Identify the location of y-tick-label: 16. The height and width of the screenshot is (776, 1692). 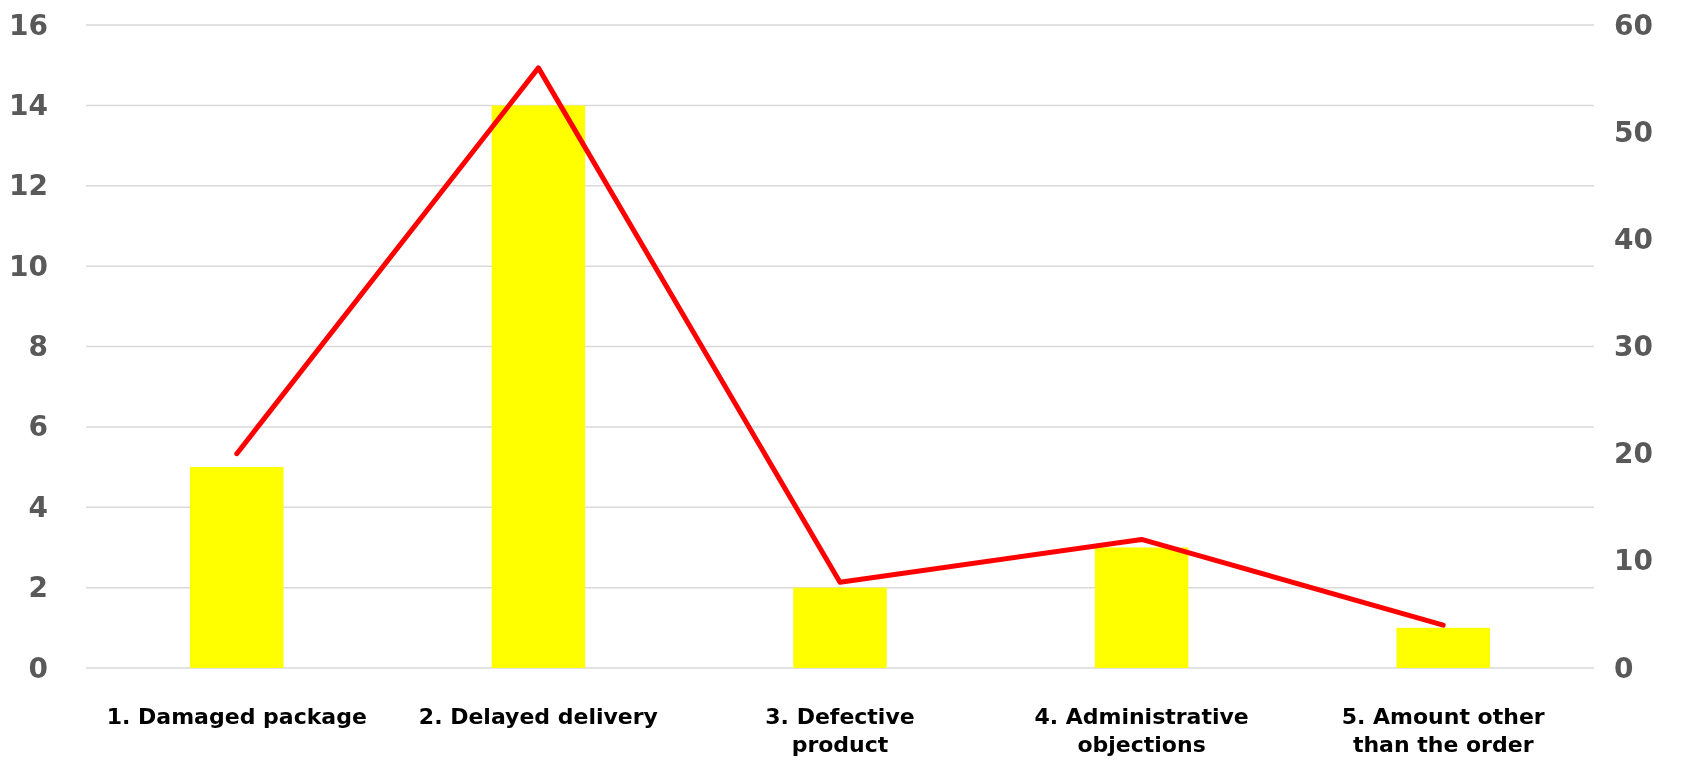
(28, 25).